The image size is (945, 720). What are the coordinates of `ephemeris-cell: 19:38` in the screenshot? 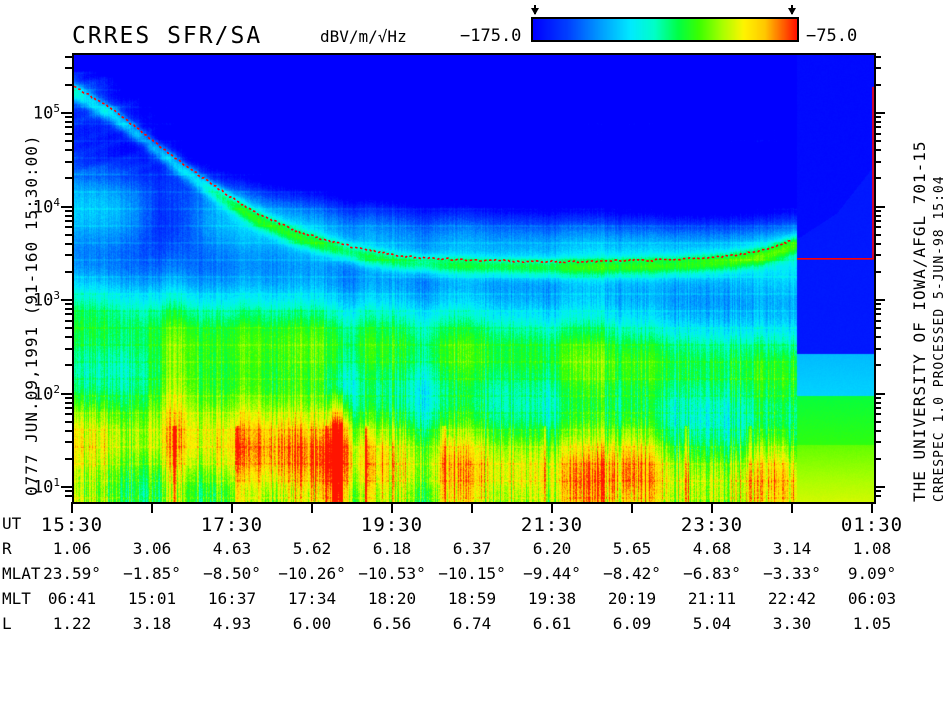 It's located at (552, 598).